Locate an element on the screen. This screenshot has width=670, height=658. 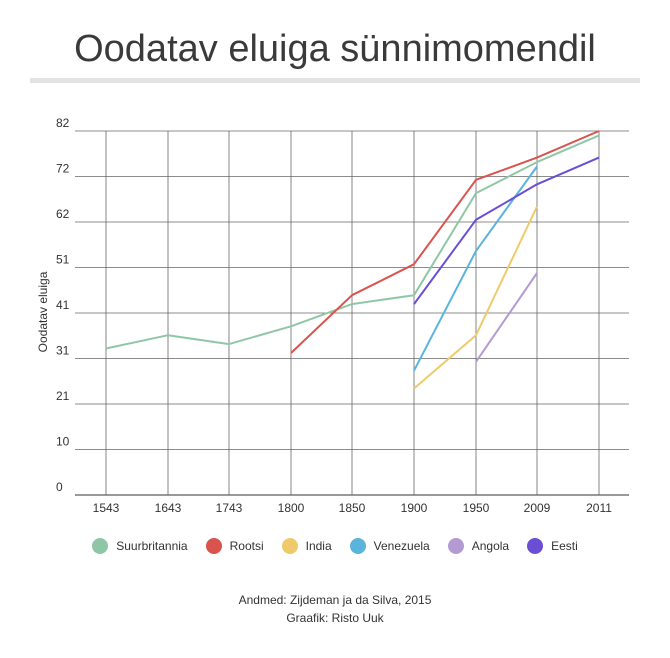
x-tick-label: 1900 is located at coordinates (414, 508).